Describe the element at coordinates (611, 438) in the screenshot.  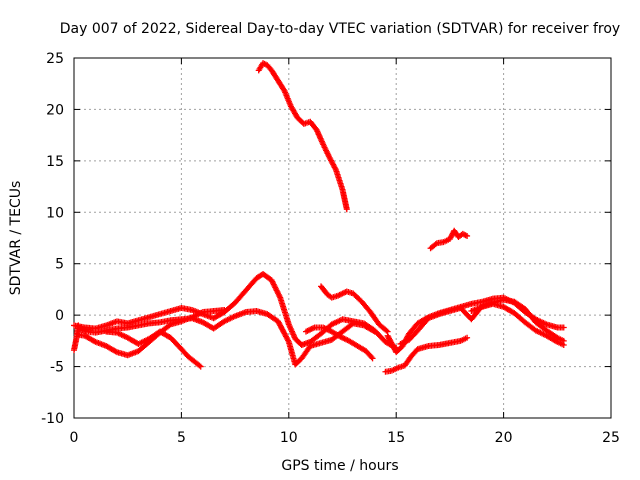
I see `x-tick-label: 25` at that location.